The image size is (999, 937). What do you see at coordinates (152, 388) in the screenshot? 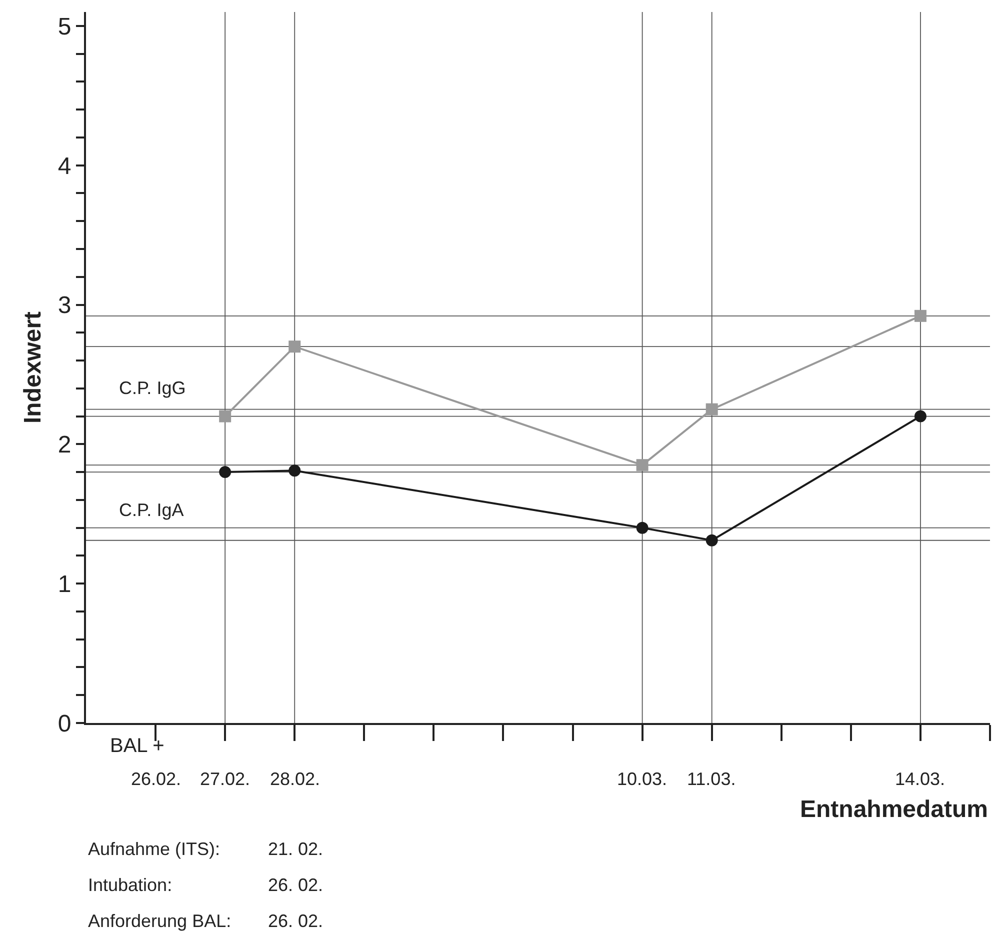
I see `series-label: C.P. IgG` at bounding box center [152, 388].